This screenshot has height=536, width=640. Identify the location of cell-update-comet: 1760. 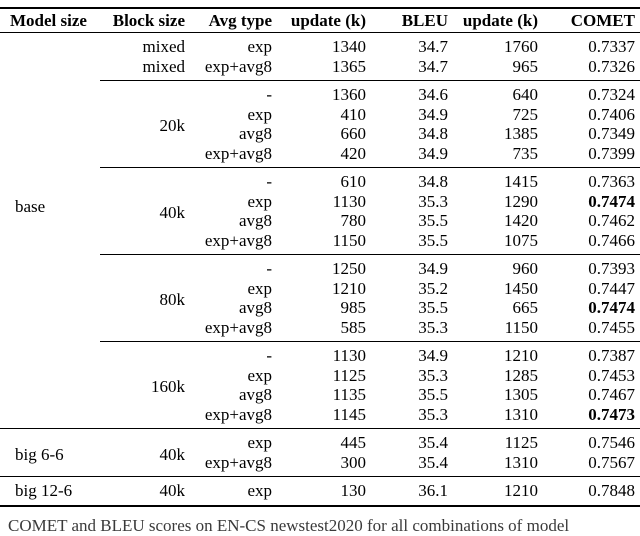
(521, 46).